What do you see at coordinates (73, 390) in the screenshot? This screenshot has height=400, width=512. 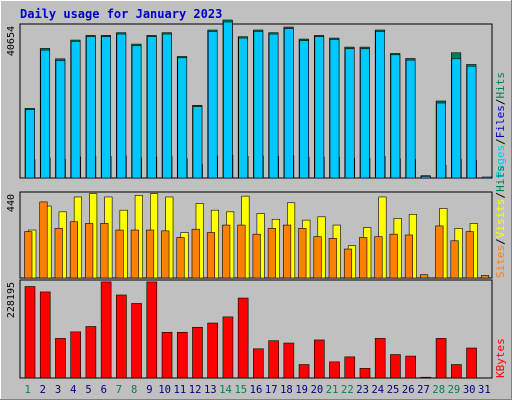 I see `x-tick-label-4: 4` at bounding box center [73, 390].